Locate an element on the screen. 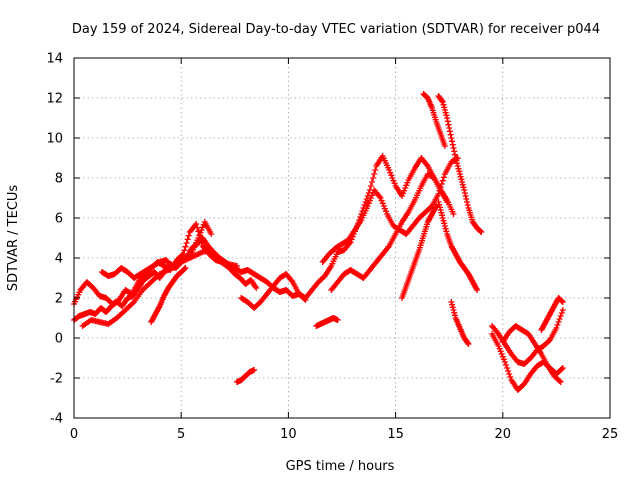  x-tick-label: 0 is located at coordinates (74, 434).